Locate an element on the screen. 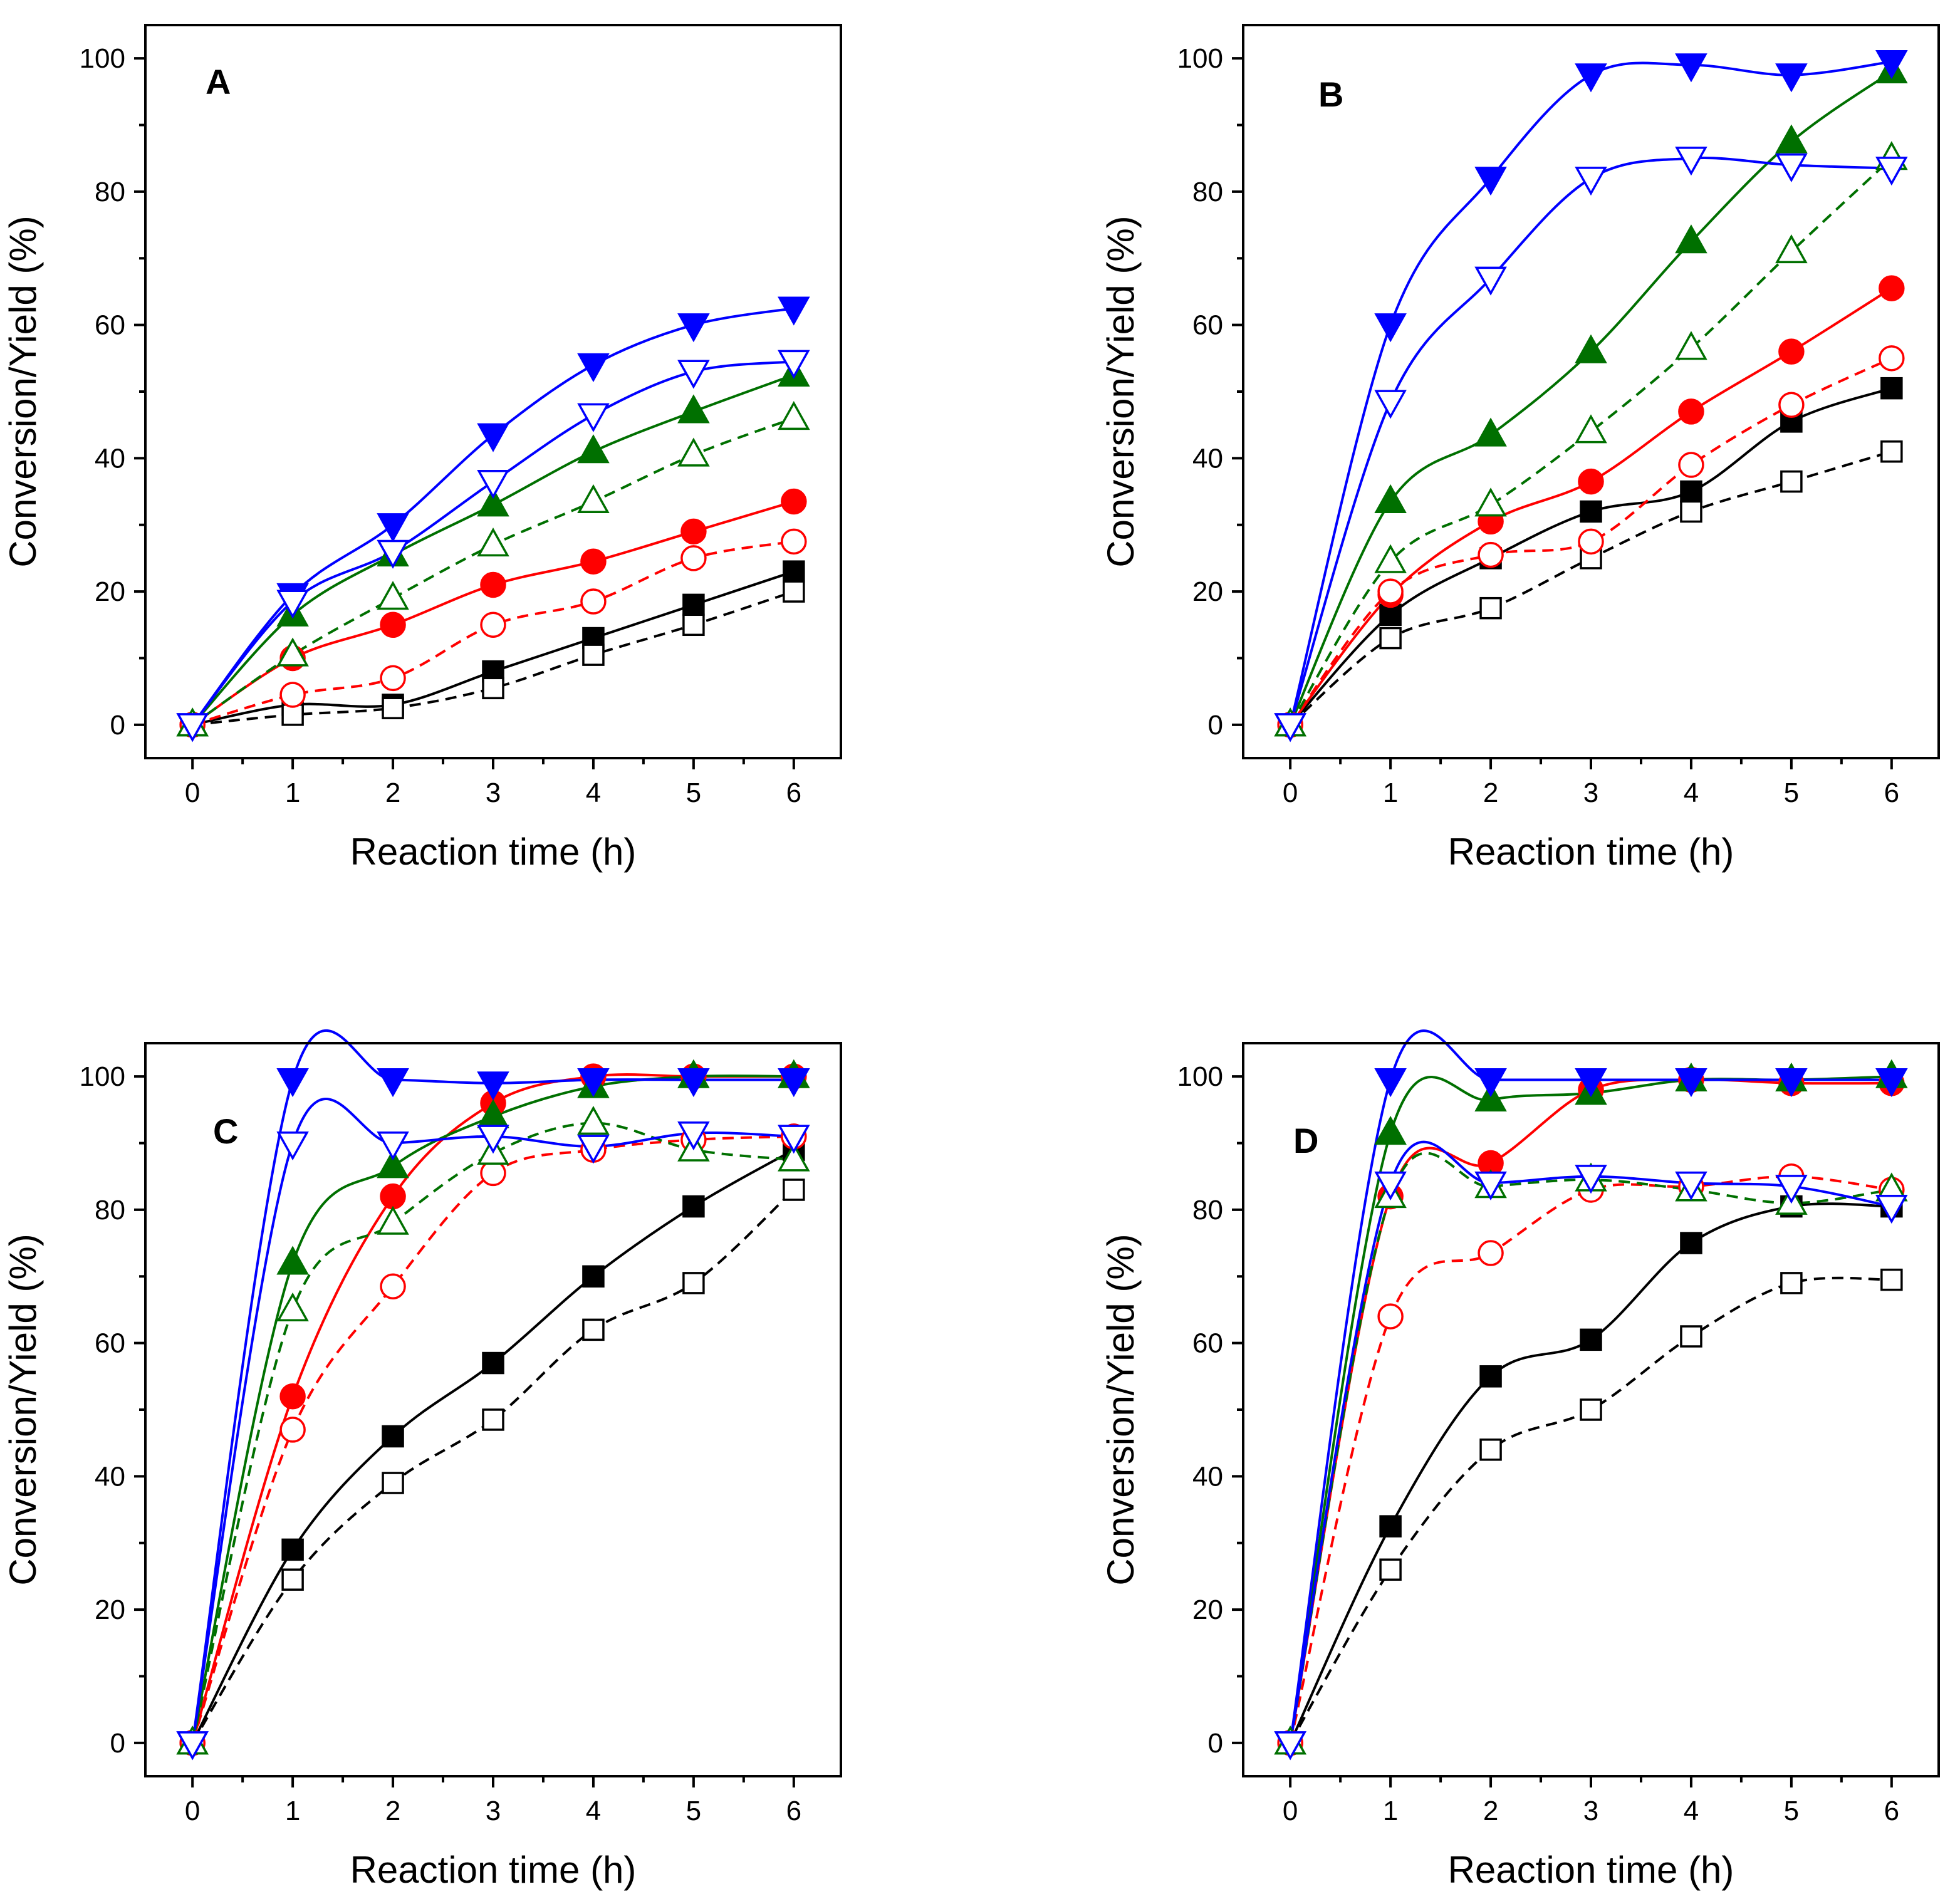  y-axis-title: Conversion/Yield (%) is located at coordinates (1121, 391).